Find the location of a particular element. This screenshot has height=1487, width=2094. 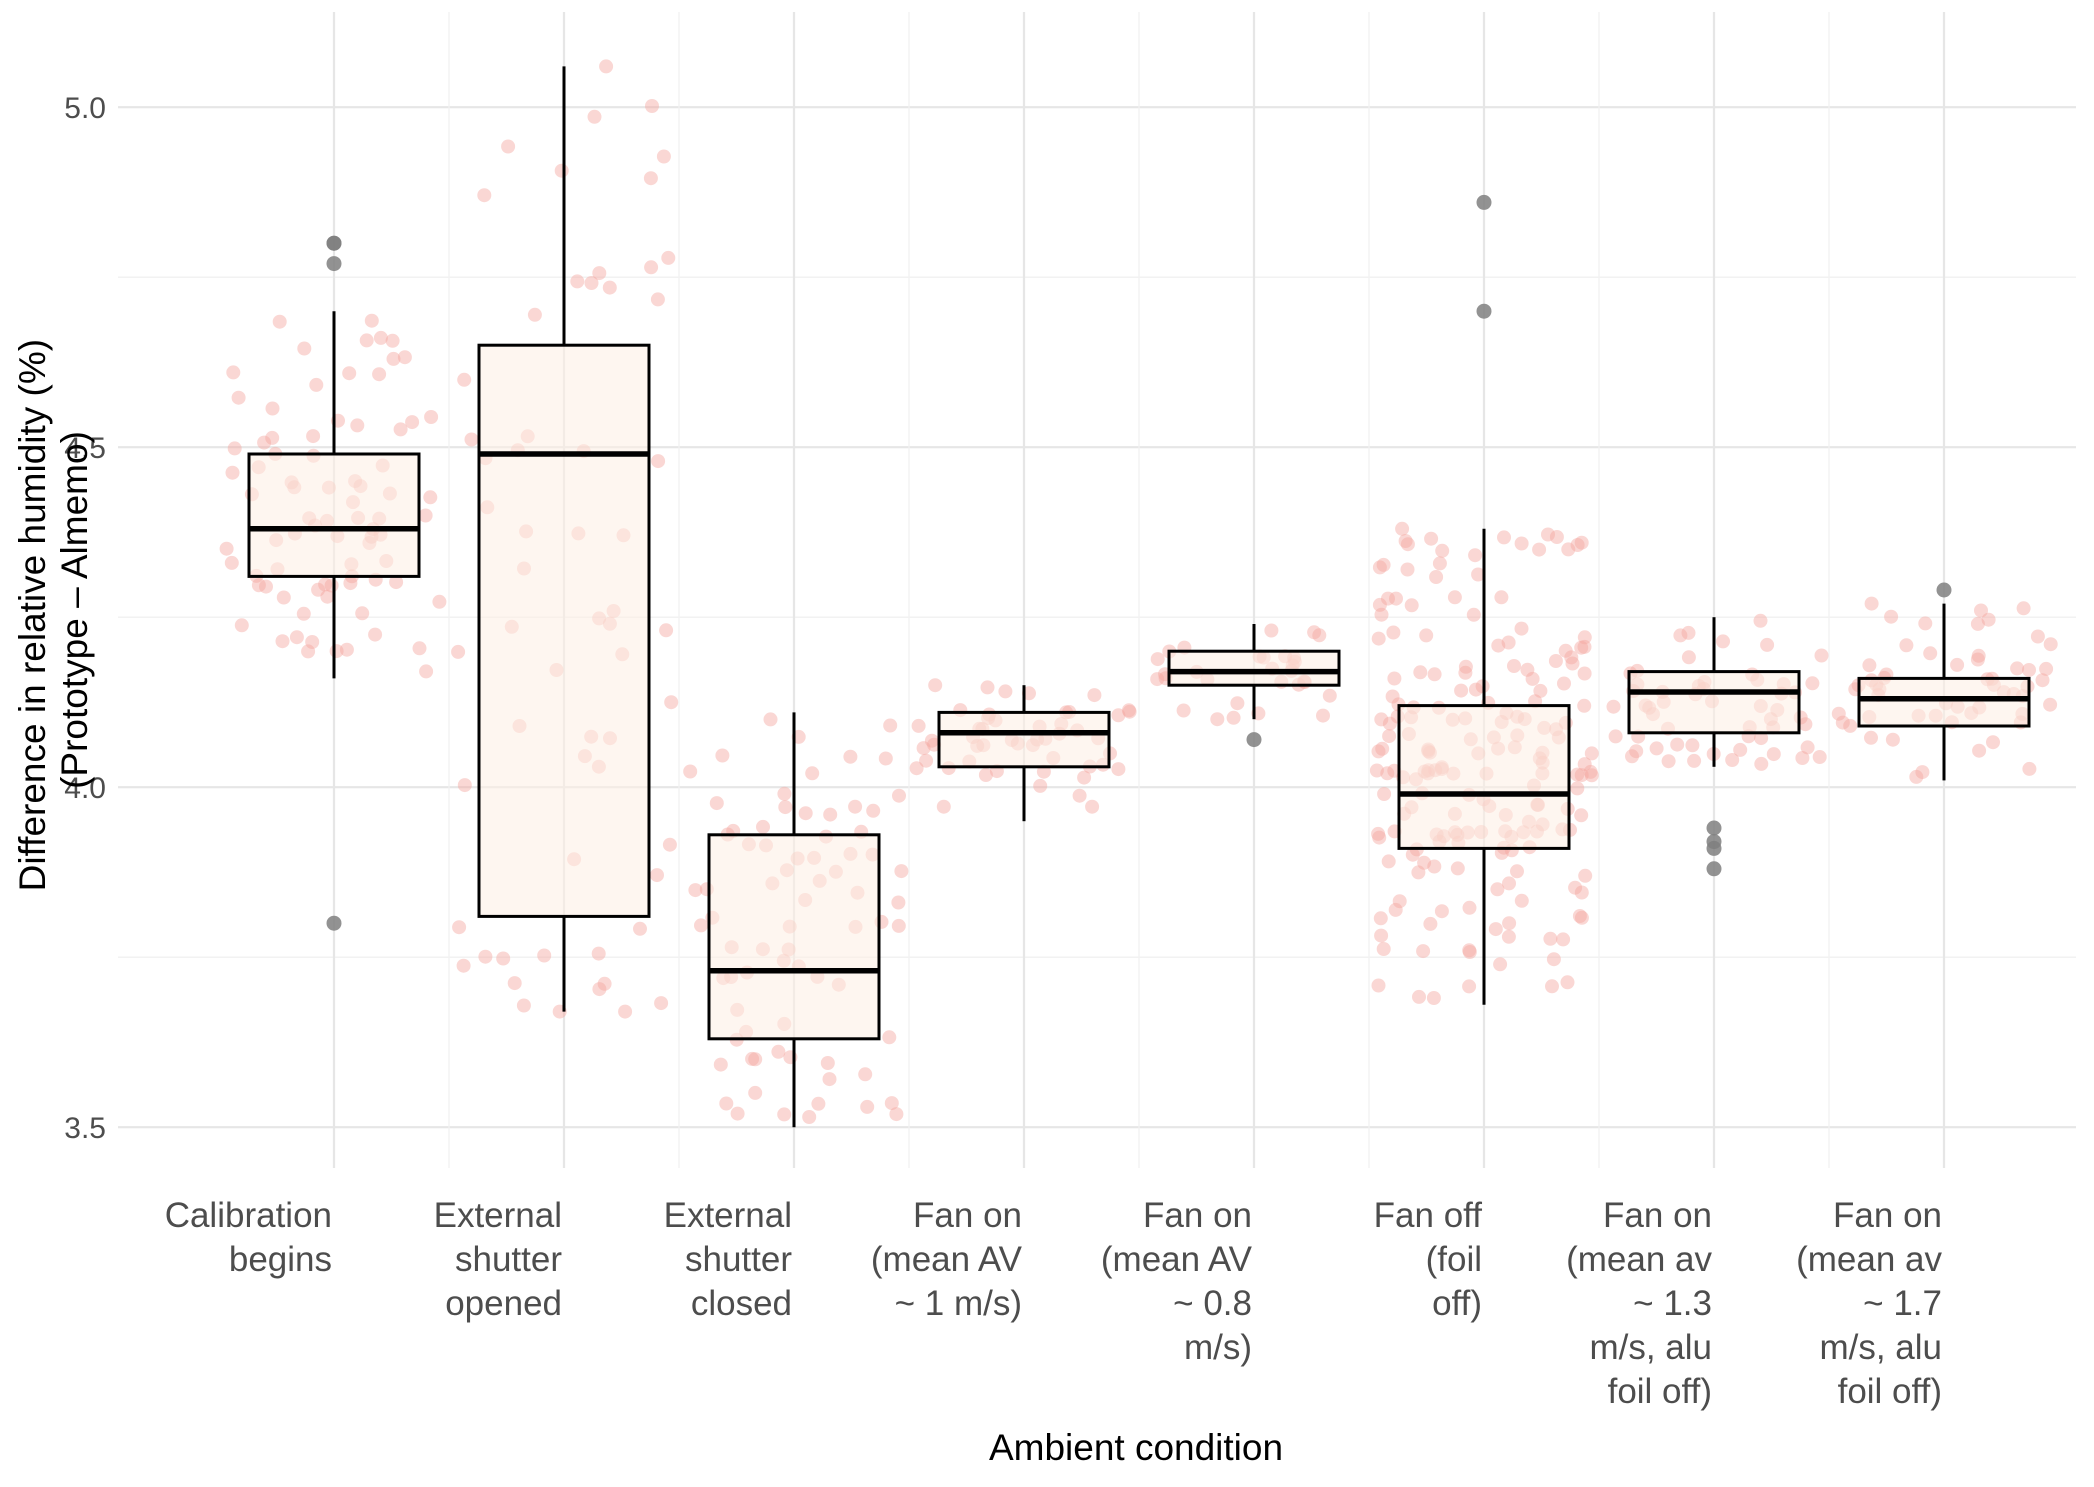

outlier-point is located at coordinates (334, 264).